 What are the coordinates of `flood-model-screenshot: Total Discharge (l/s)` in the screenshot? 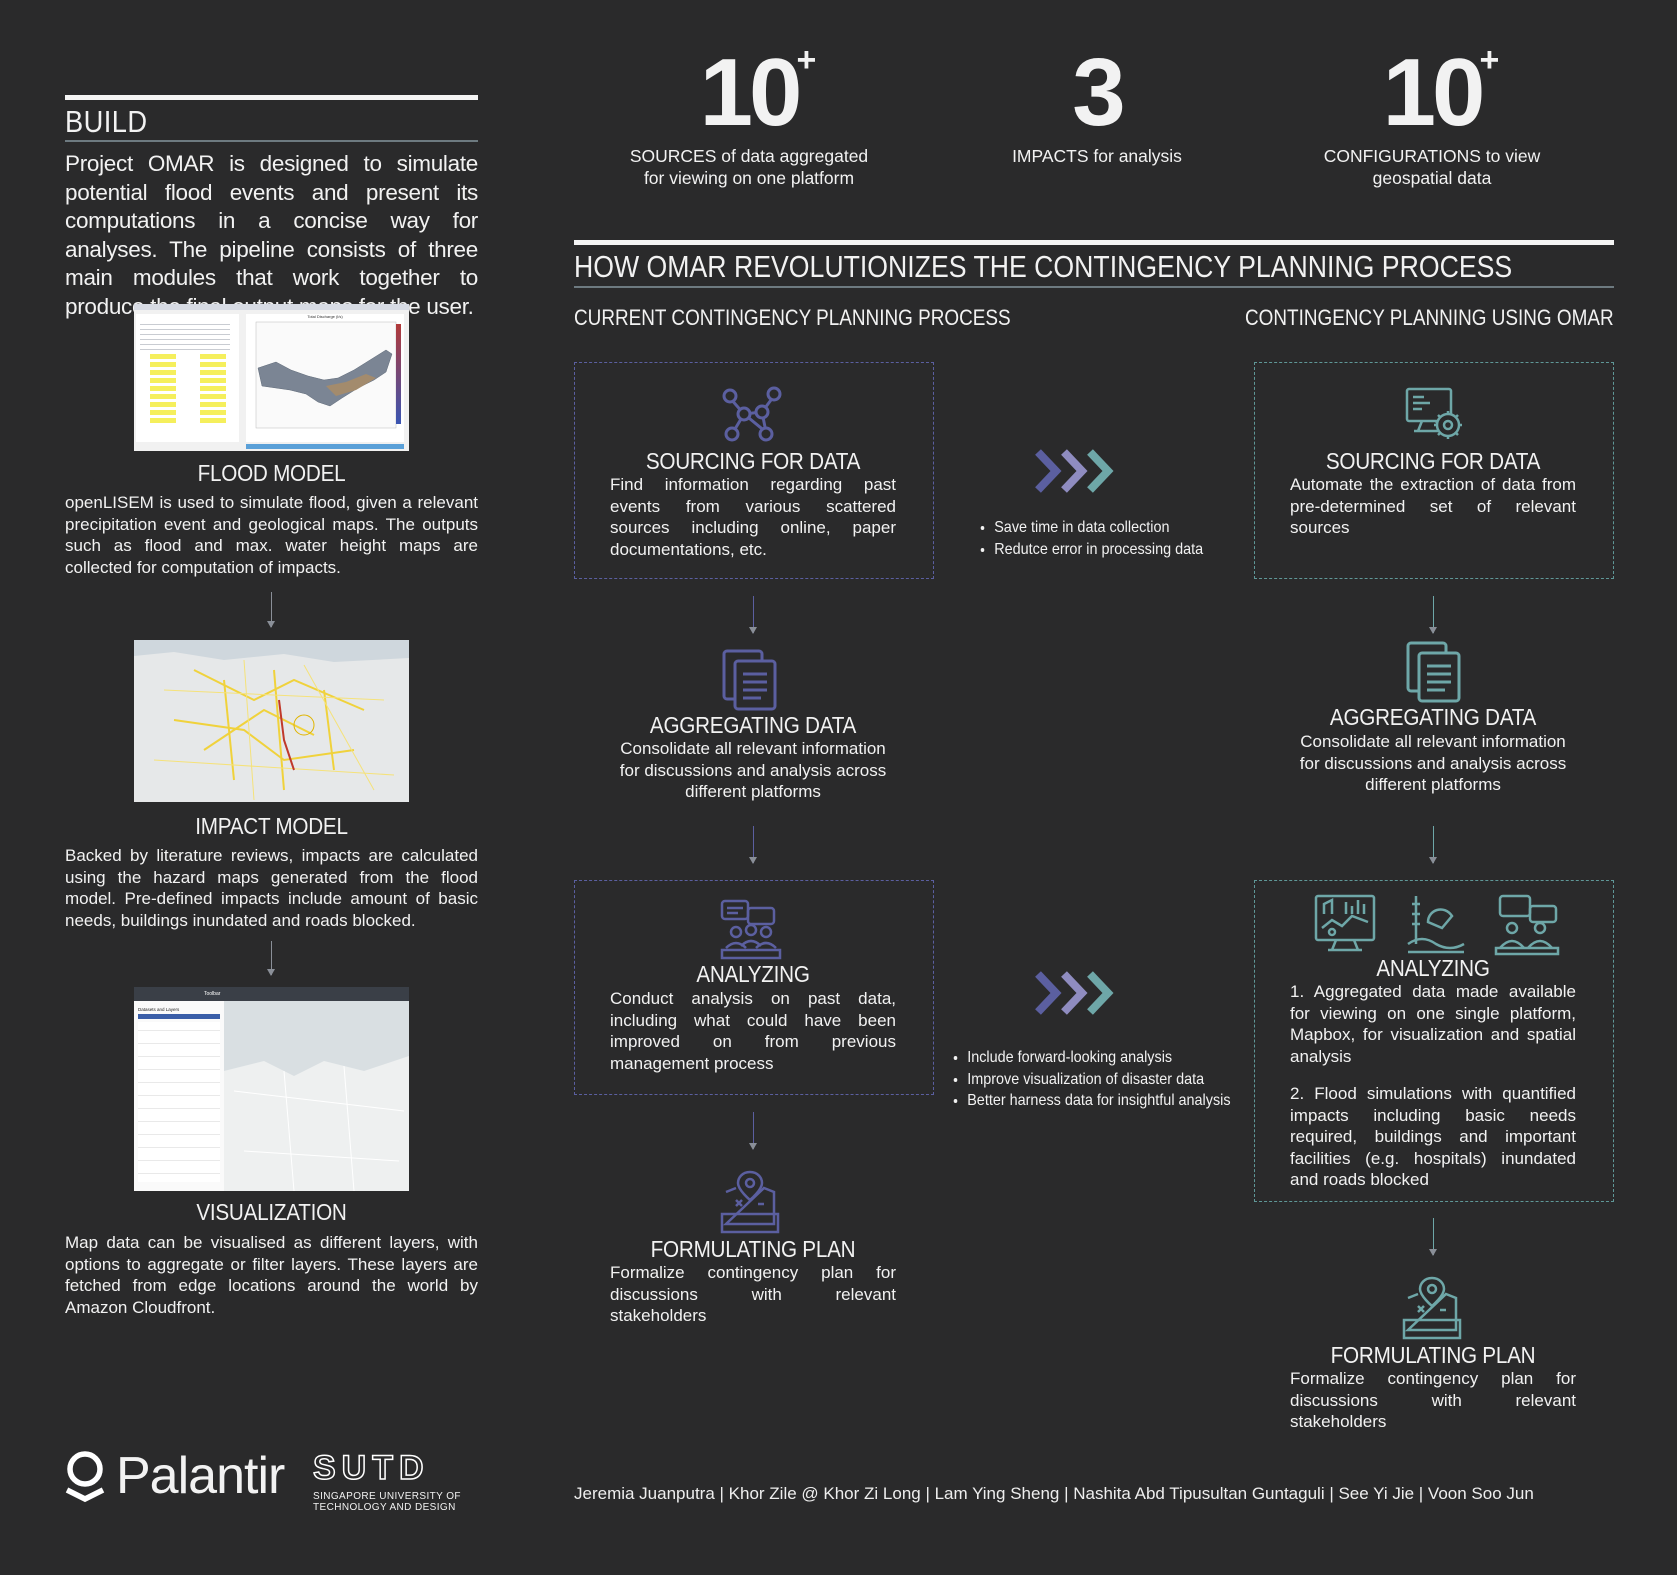 It's located at (271, 377).